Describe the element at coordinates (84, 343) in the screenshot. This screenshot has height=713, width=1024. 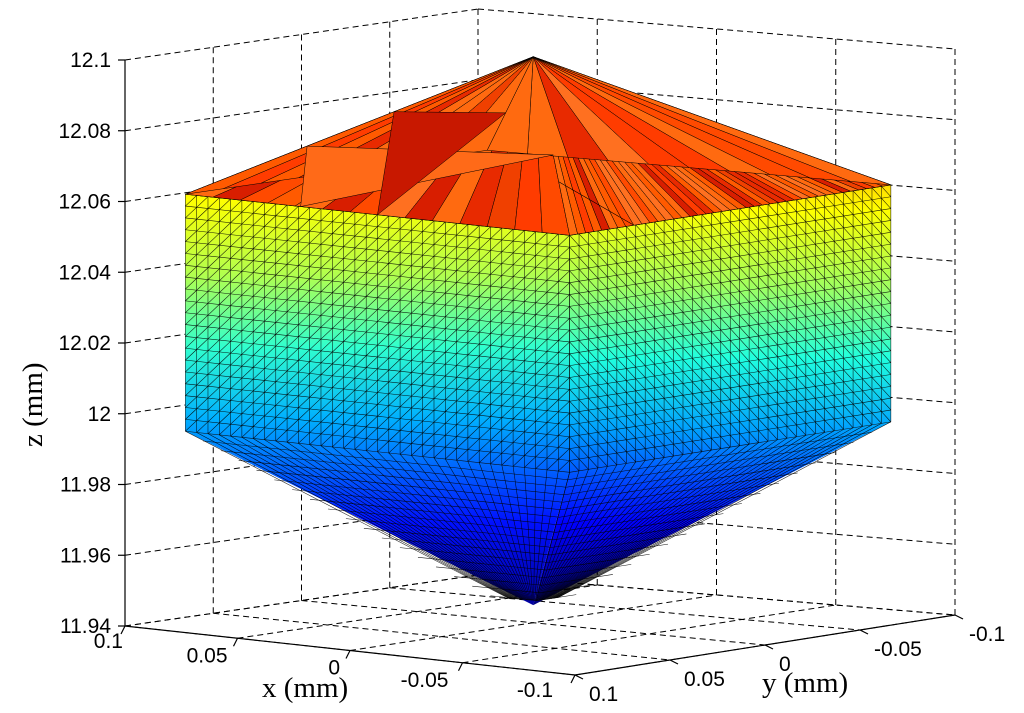
I see `z-tick-label: 12.02` at that location.